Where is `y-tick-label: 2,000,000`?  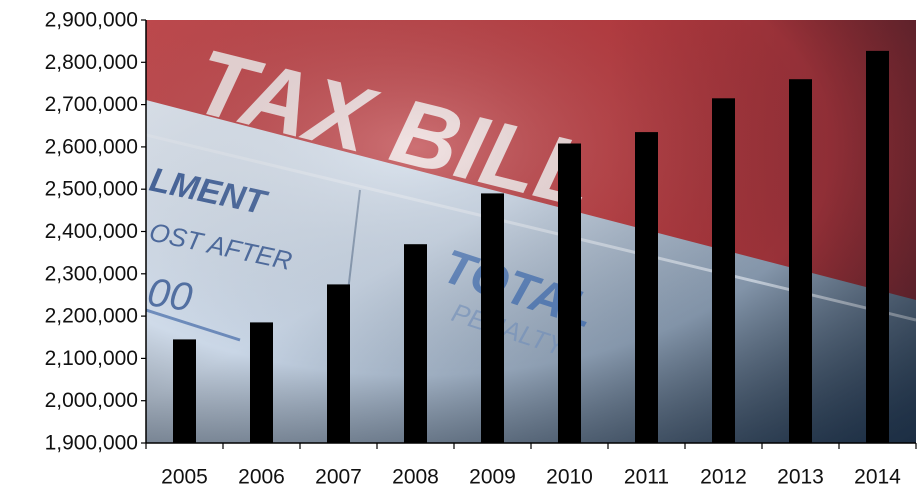
y-tick-label: 2,000,000 is located at coordinates (91, 400).